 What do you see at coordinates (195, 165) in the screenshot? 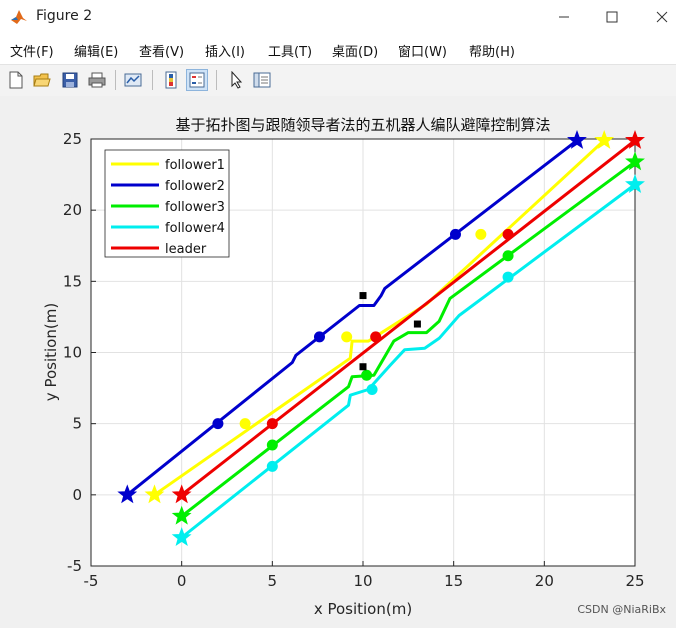
I see `legend-label-follower1: follower1` at bounding box center [195, 165].